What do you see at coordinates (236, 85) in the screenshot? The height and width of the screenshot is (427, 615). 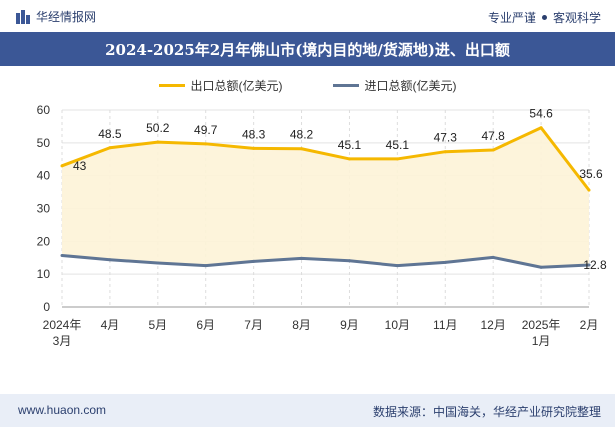 I see `legend-label-export: 出口总额(亿美元)` at bounding box center [236, 85].